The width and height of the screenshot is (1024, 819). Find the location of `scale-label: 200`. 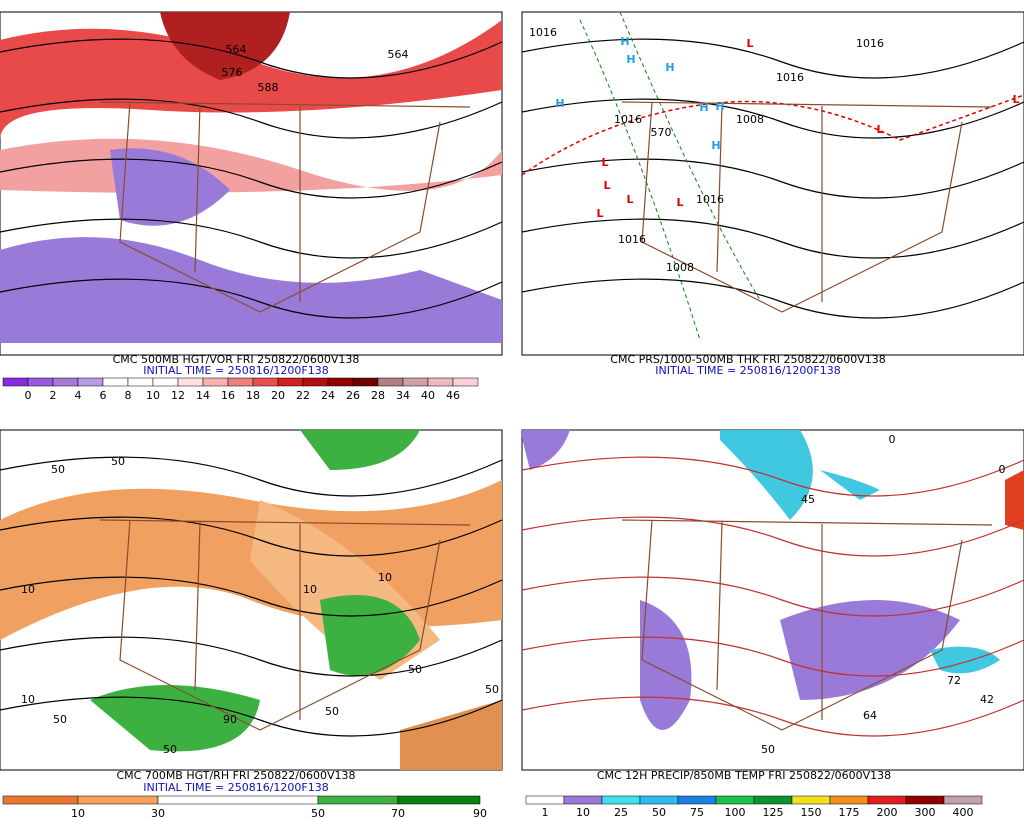

scale-label: 200 is located at coordinates (887, 812).